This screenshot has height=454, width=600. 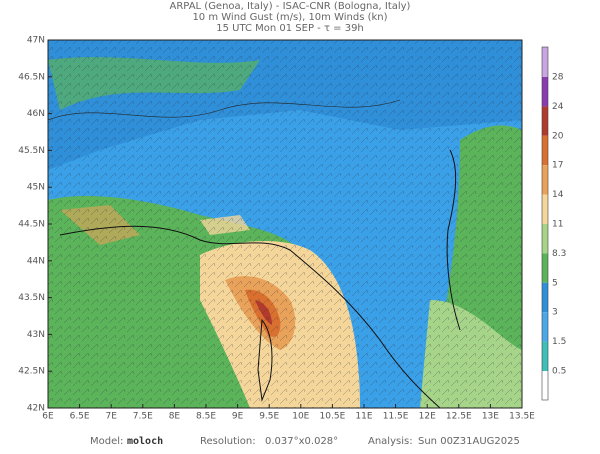 What do you see at coordinates (289, 17) in the screenshot?
I see `header-line: 10 m Wind Gust (m/s), 10m Winds (kn)` at bounding box center [289, 17].